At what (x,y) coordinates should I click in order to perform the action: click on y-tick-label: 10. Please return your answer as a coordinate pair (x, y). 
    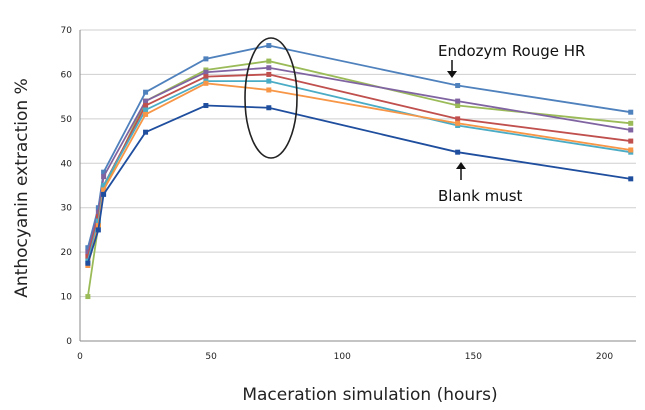
    Looking at the image, I should click on (67, 298).